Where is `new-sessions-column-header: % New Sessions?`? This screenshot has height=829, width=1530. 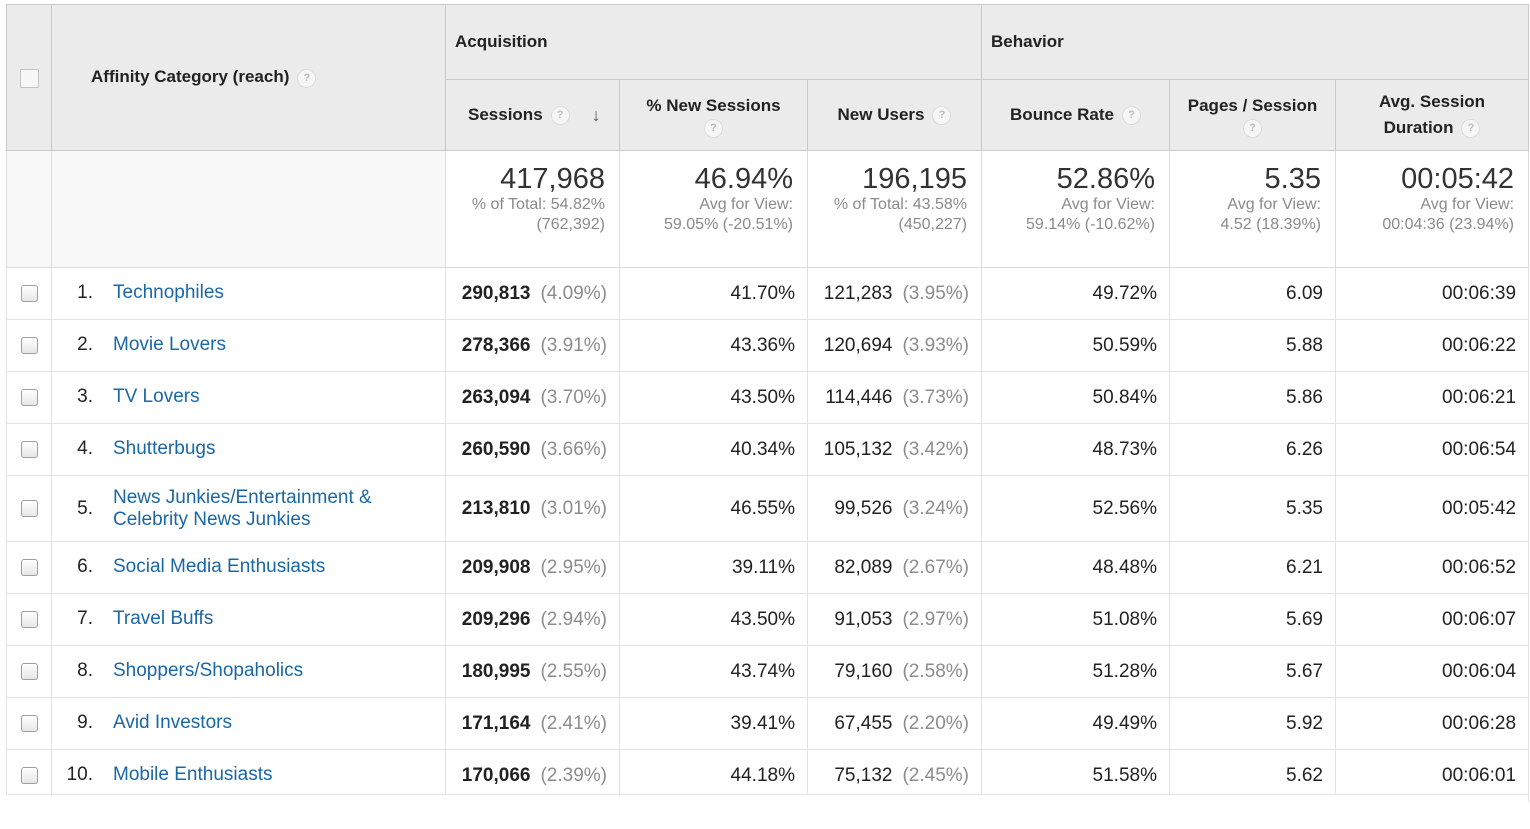
new-sessions-column-header: % New Sessions? is located at coordinates (713, 115).